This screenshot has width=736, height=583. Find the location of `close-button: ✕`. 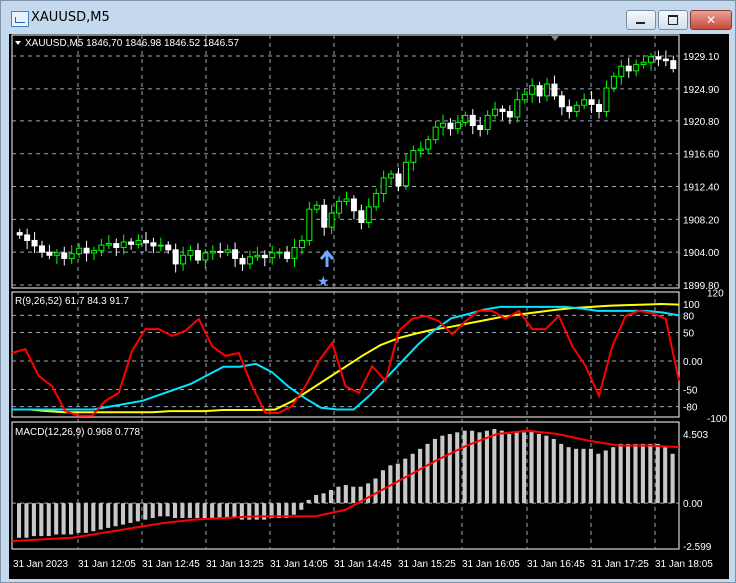

close-button: ✕ is located at coordinates (711, 20).